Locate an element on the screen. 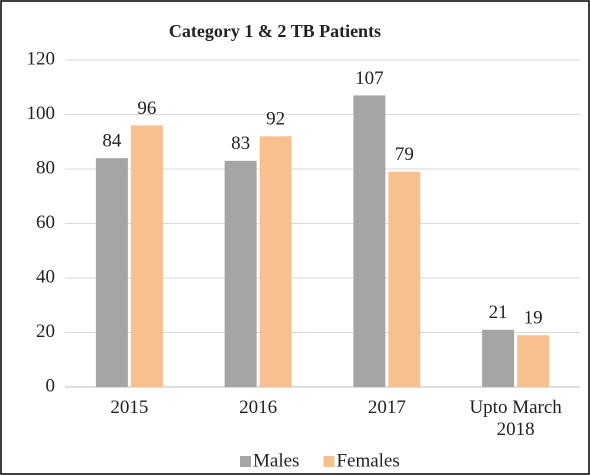  legend-label: Females is located at coordinates (367, 460).